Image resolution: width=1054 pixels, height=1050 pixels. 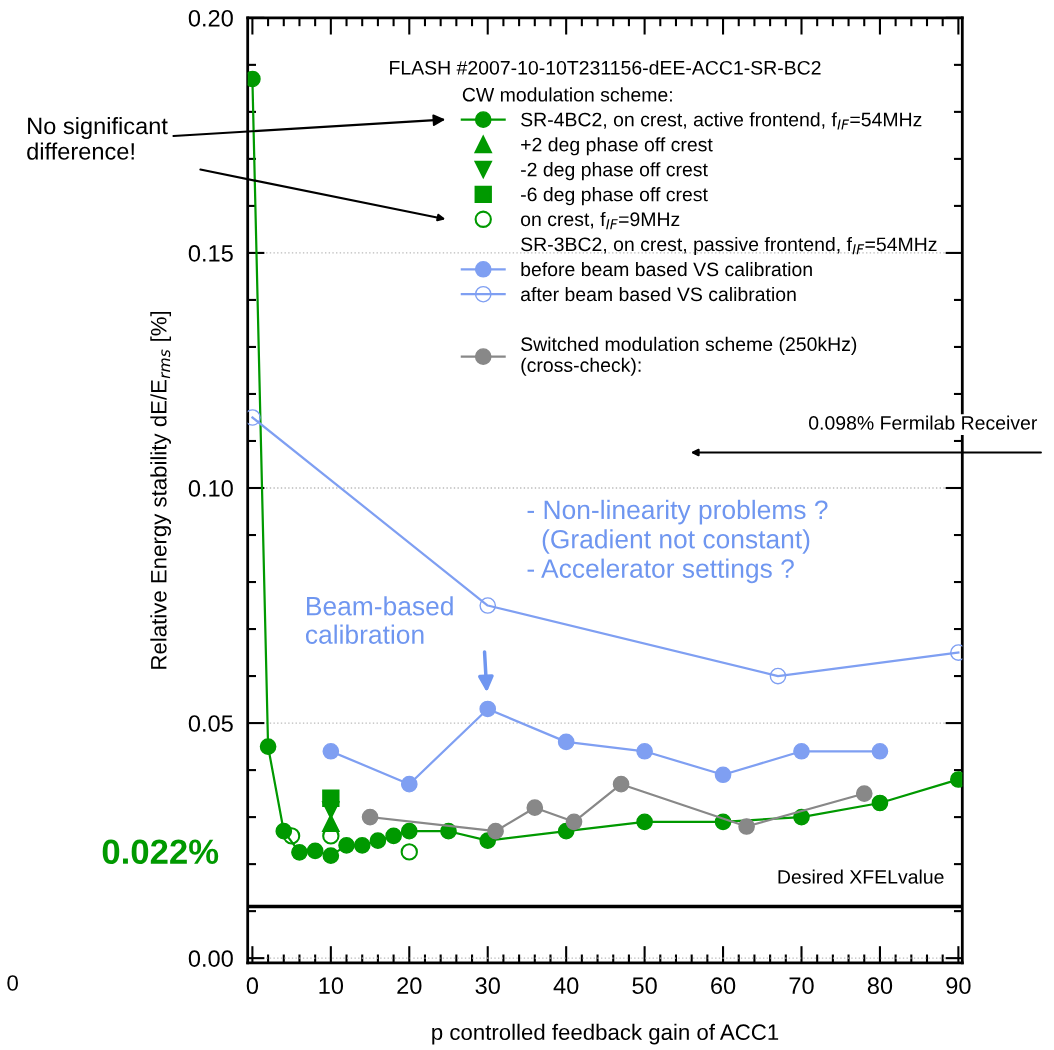 What do you see at coordinates (614, 196) in the screenshot?
I see `legend-label: -6 deg phase off crest` at bounding box center [614, 196].